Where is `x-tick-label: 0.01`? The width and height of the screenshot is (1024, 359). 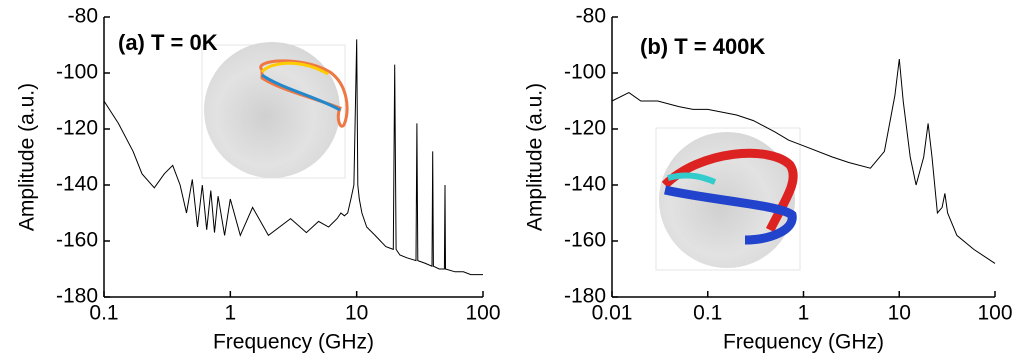 x-tick-label: 0.01 is located at coordinates (612, 313).